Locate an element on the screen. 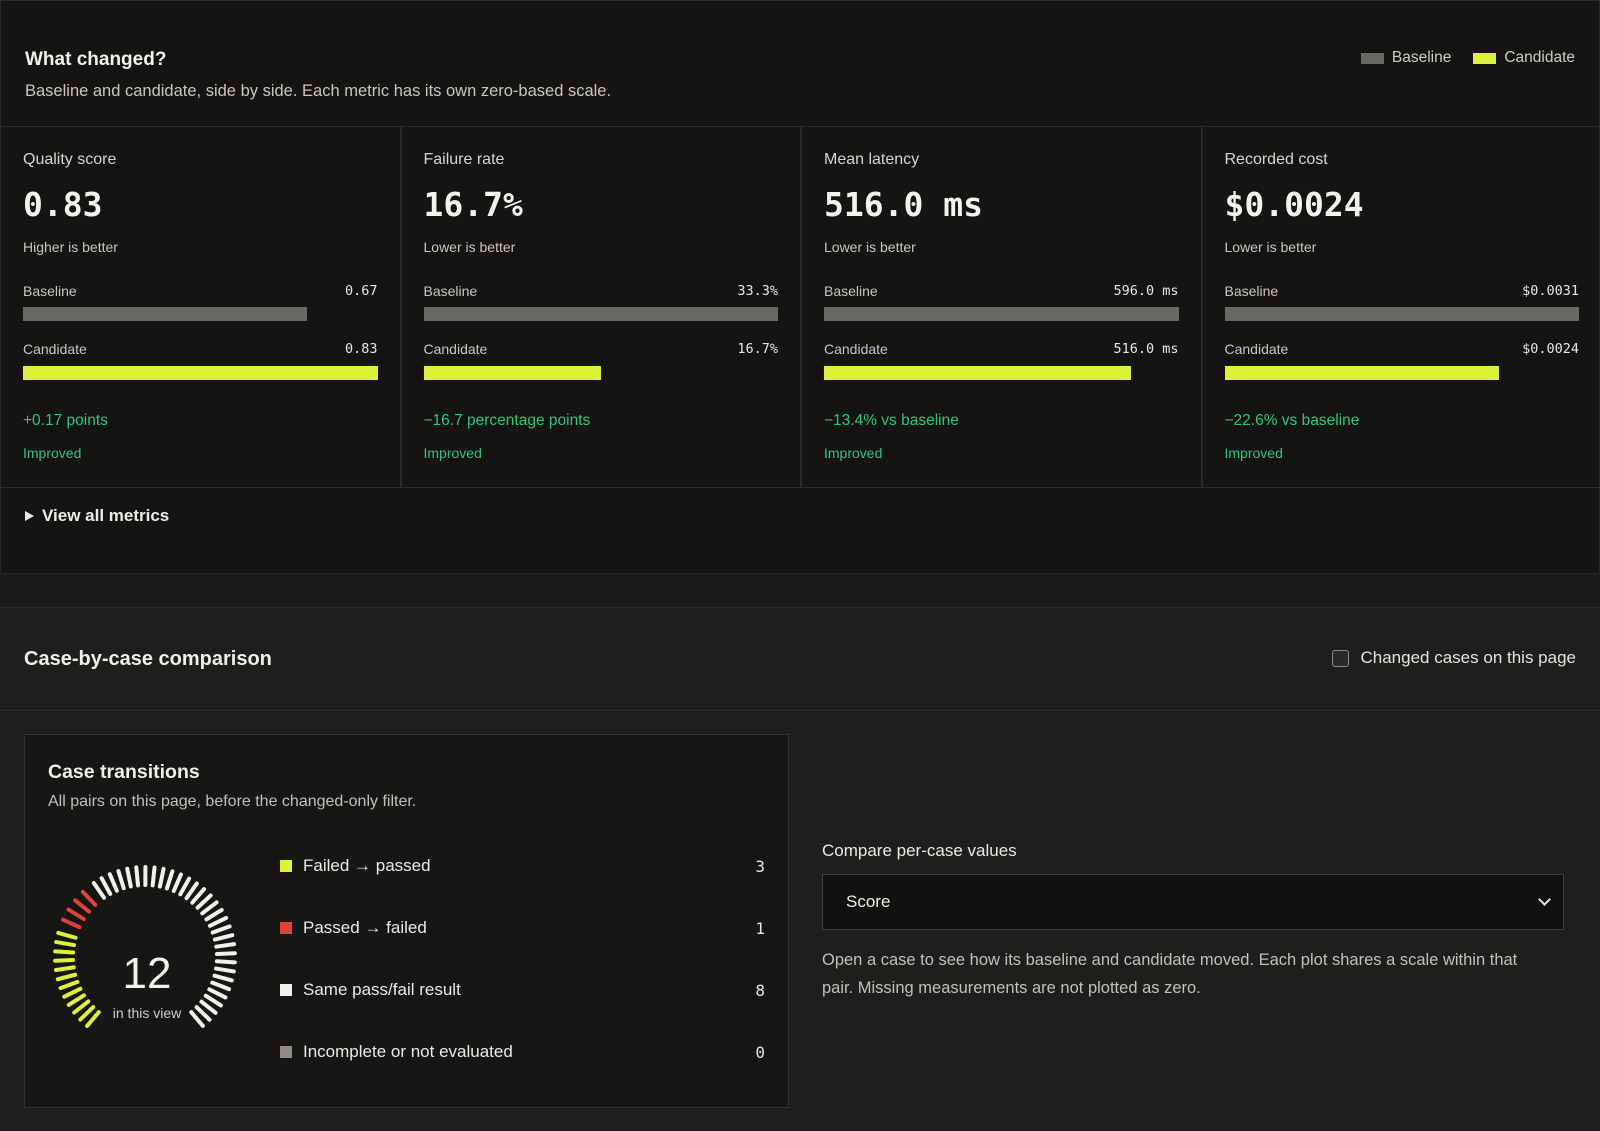 The image size is (1600, 1131). changed-cases-checkbox is located at coordinates (1340, 658).